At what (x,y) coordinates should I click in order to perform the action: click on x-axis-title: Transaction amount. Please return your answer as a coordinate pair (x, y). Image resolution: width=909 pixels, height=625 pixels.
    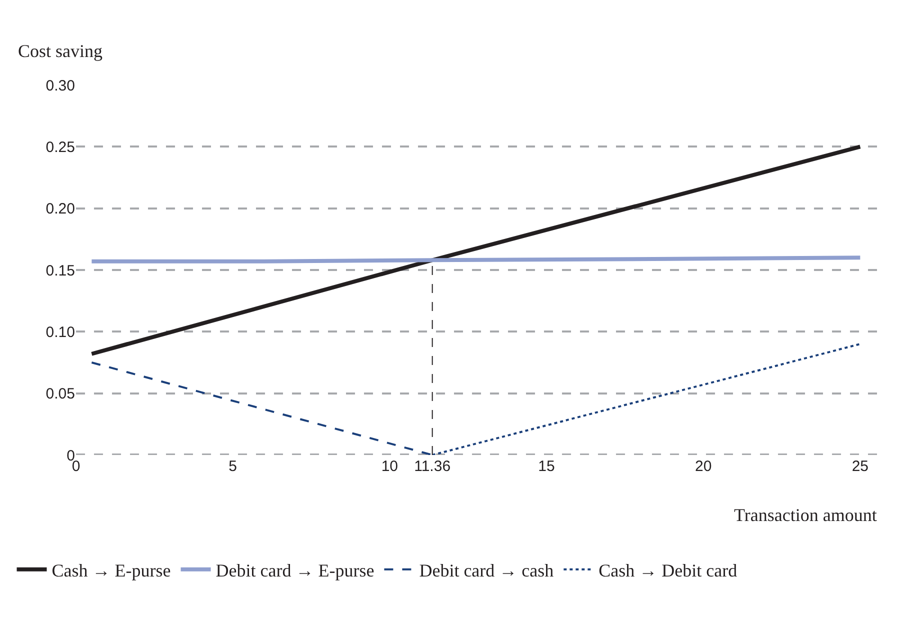
    Looking at the image, I should click on (805, 515).